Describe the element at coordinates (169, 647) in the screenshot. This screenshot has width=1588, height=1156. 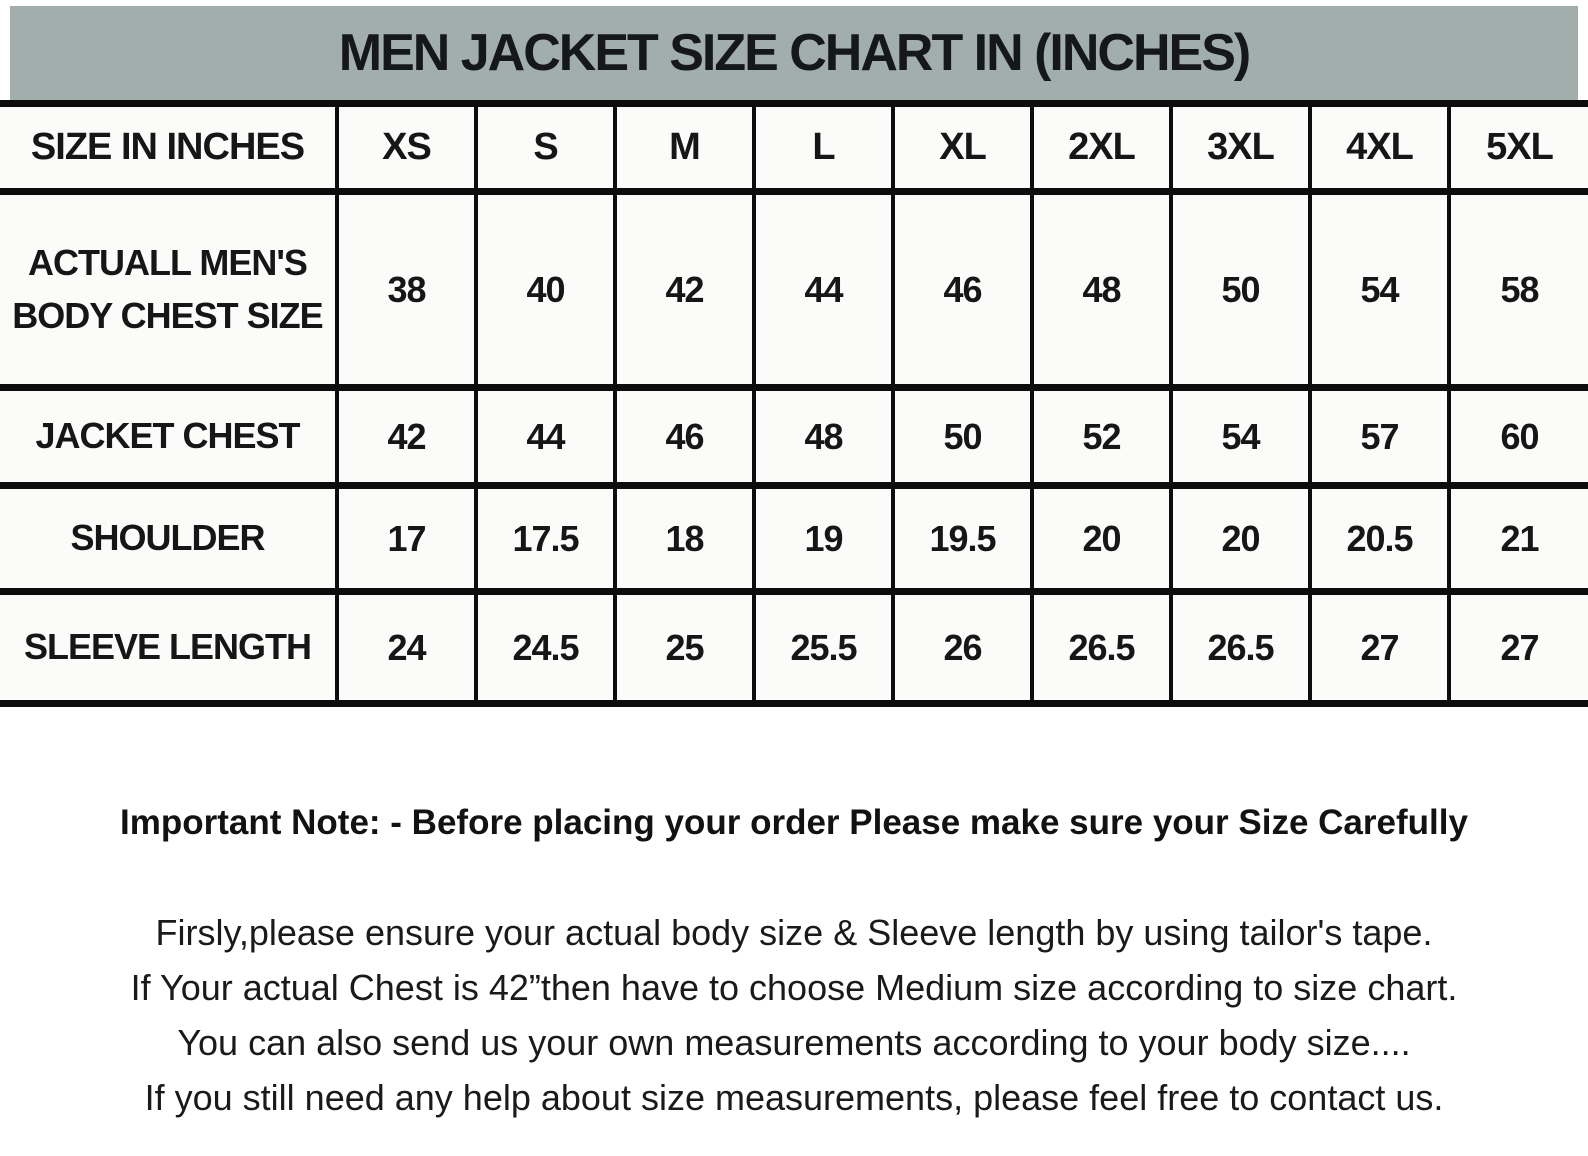
I see `row-label-sleeve-length: SLEEVE LENGTH` at that location.